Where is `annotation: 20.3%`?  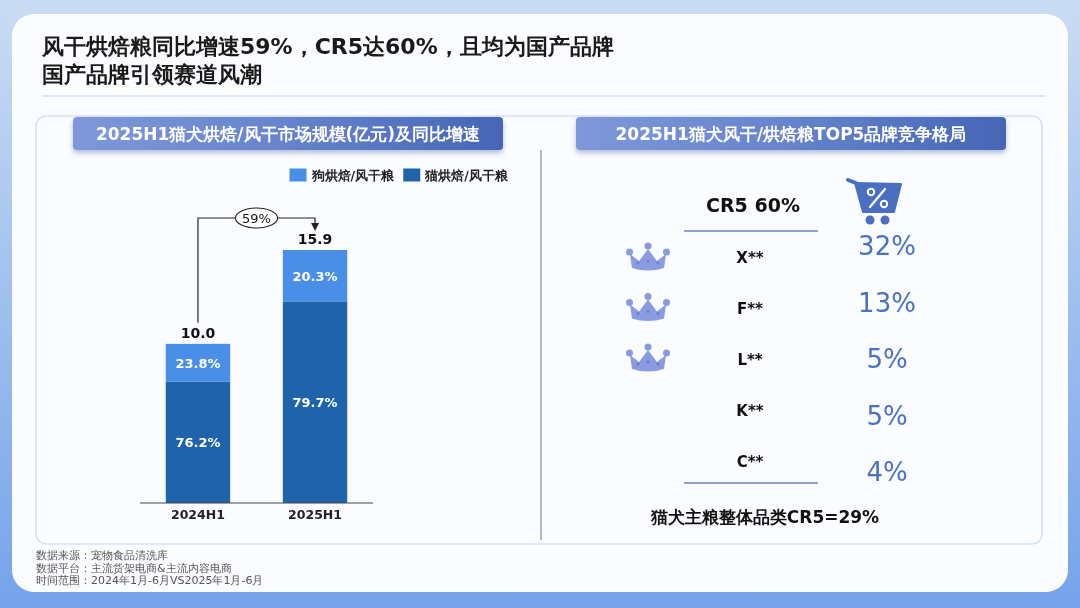 annotation: 20.3% is located at coordinates (315, 276).